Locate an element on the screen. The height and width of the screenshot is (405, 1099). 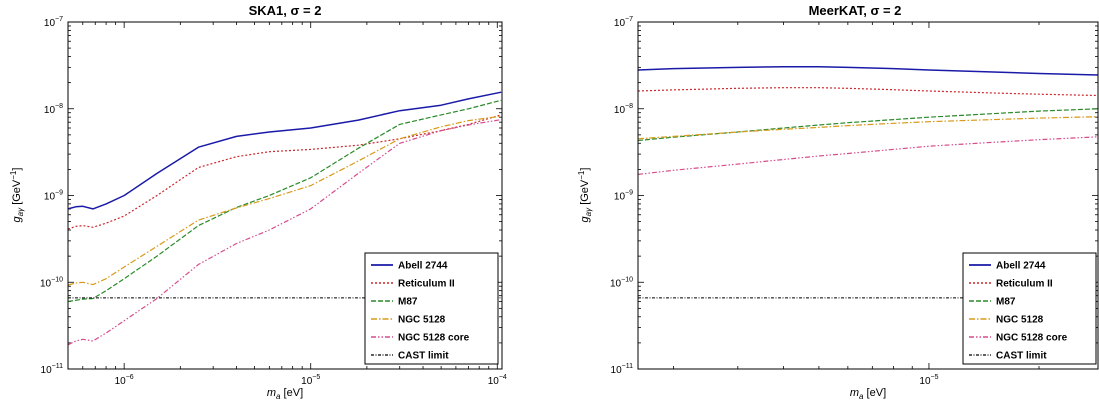
x-tick-label: 10⁻⁴ is located at coordinates (497, 380).